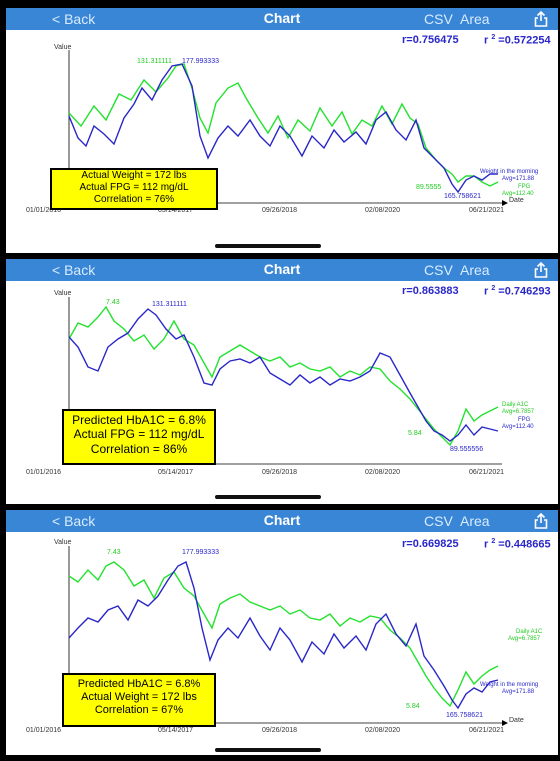 The image size is (560, 761). Describe the element at coordinates (518, 427) in the screenshot. I see `legend-blue-avg: Avg=112.40` at that location.